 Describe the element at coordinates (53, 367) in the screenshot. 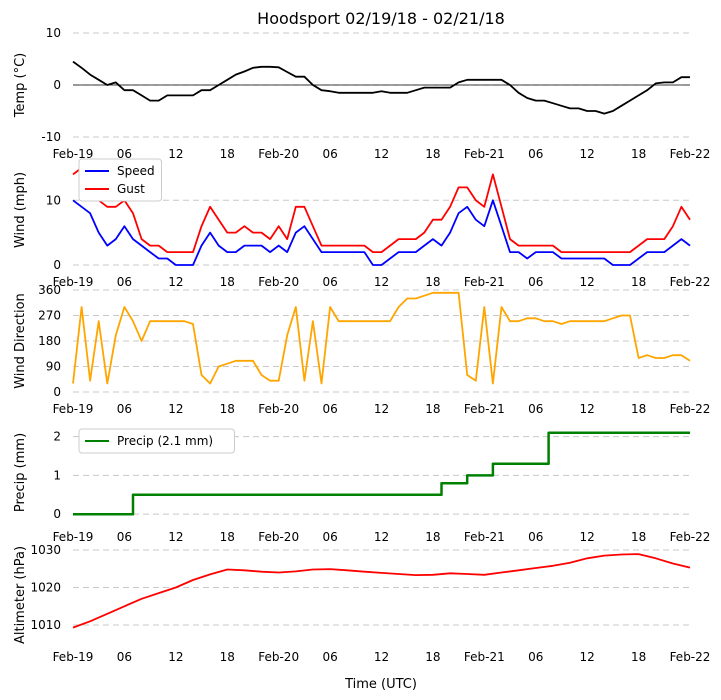

I see `y-tick-label: 90` at that location.